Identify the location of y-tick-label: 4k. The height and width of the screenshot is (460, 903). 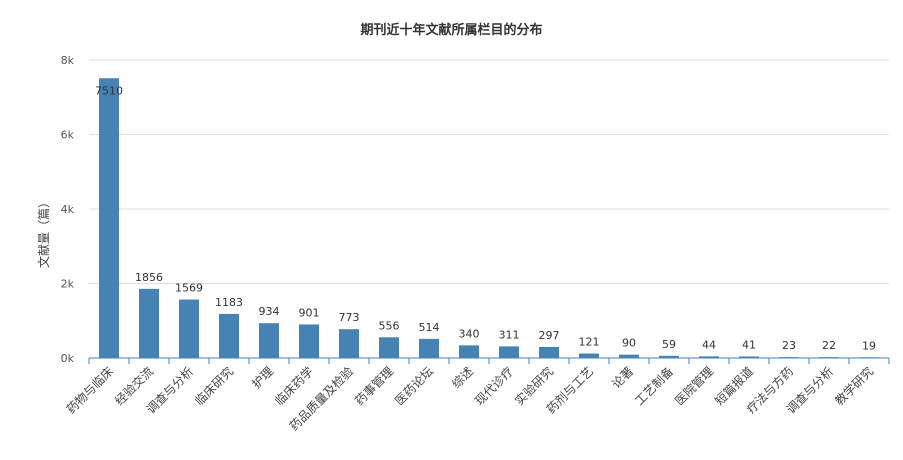
(68, 209).